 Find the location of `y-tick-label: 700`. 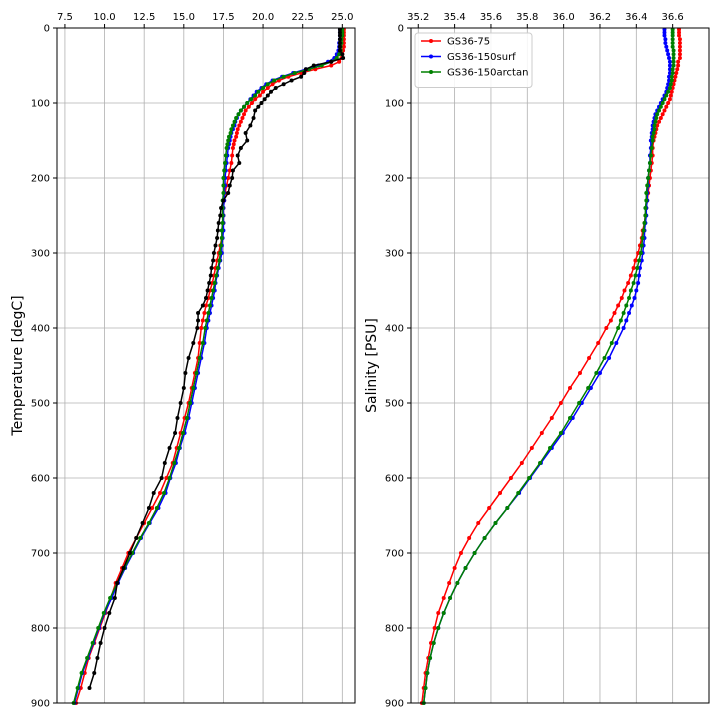

y-tick-label: 700 is located at coordinates (40, 554).